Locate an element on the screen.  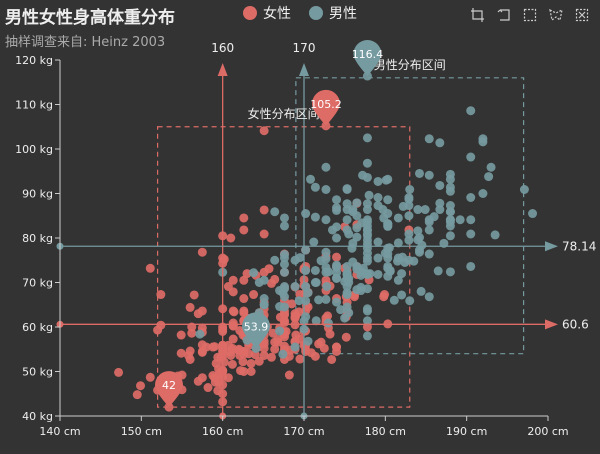
mark-point-label: 116.4 is located at coordinates (368, 54).